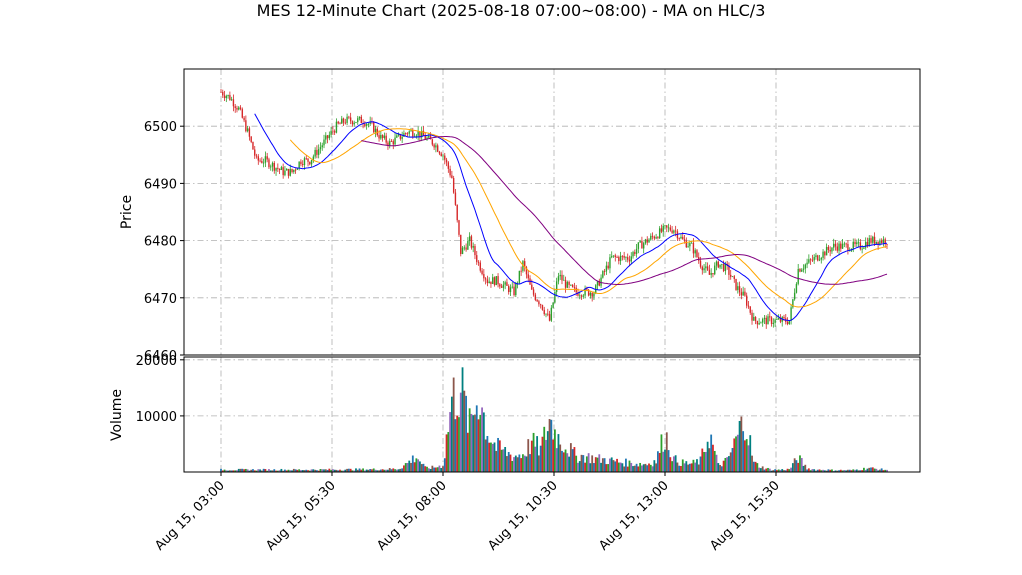  What do you see at coordinates (160, 356) in the screenshot?
I see `price-ytick-label: 6460` at bounding box center [160, 356].